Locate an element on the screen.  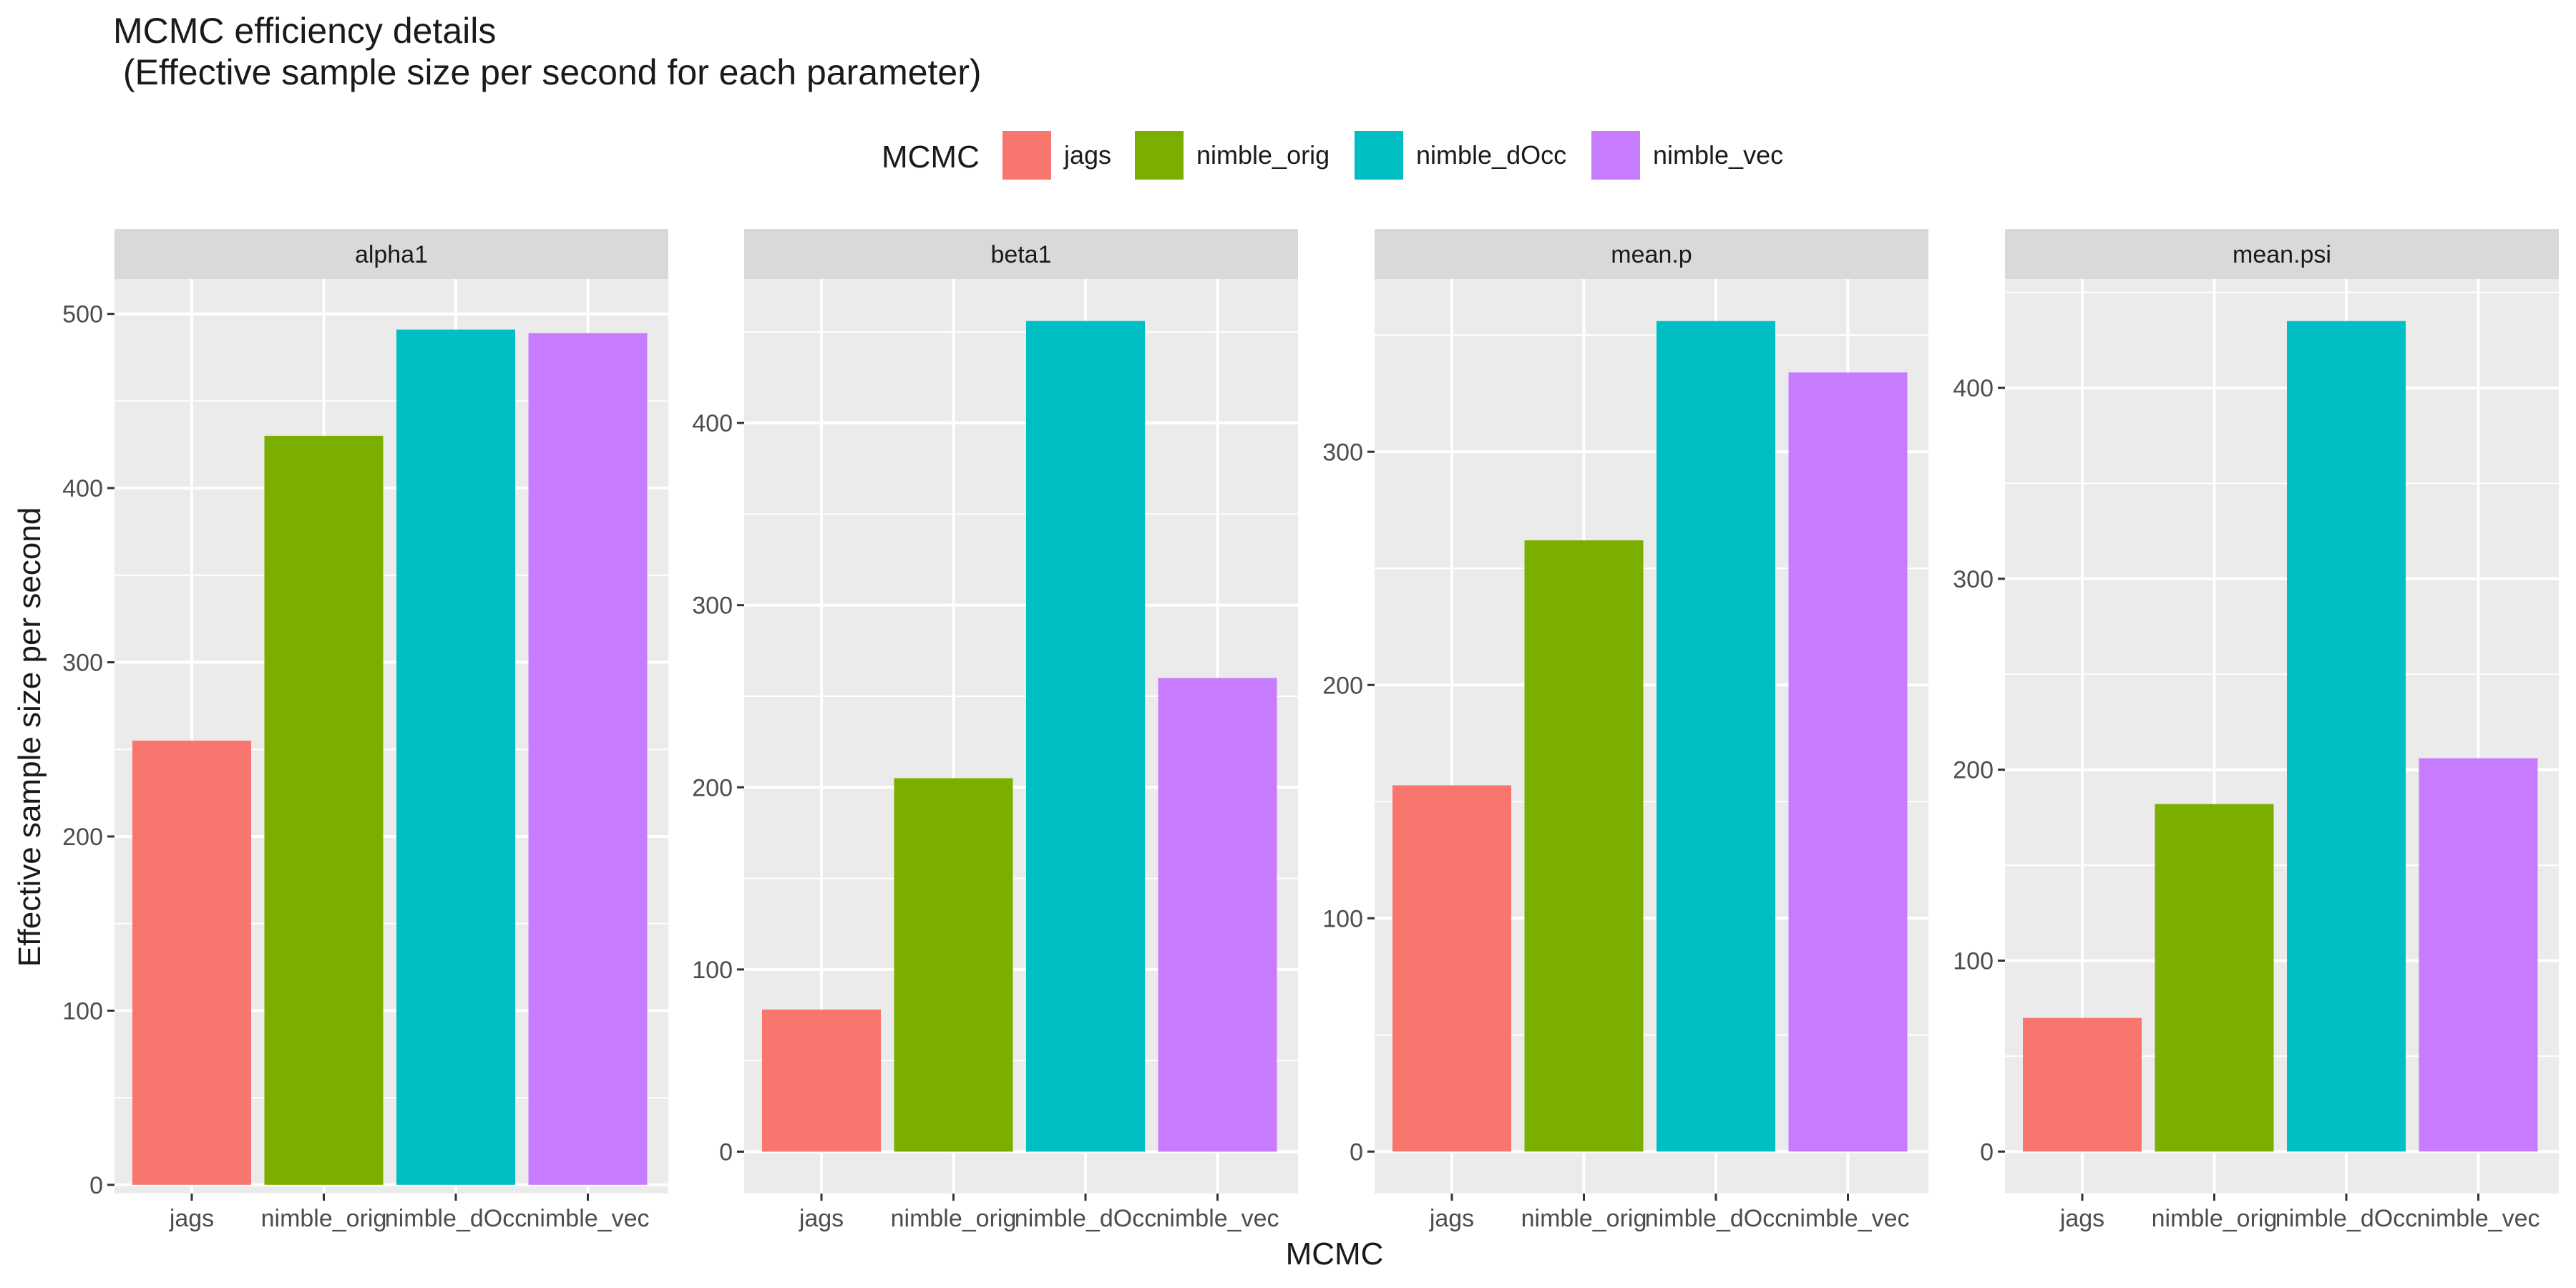
strip-label-mean-p: mean.p is located at coordinates (1652, 254).